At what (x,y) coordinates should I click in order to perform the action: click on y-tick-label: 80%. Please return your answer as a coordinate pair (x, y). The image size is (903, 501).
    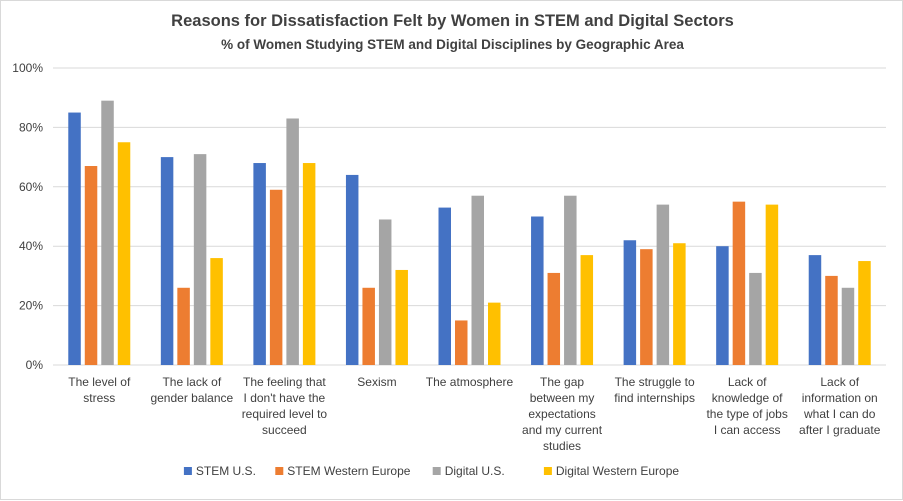
    Looking at the image, I should click on (31, 127).